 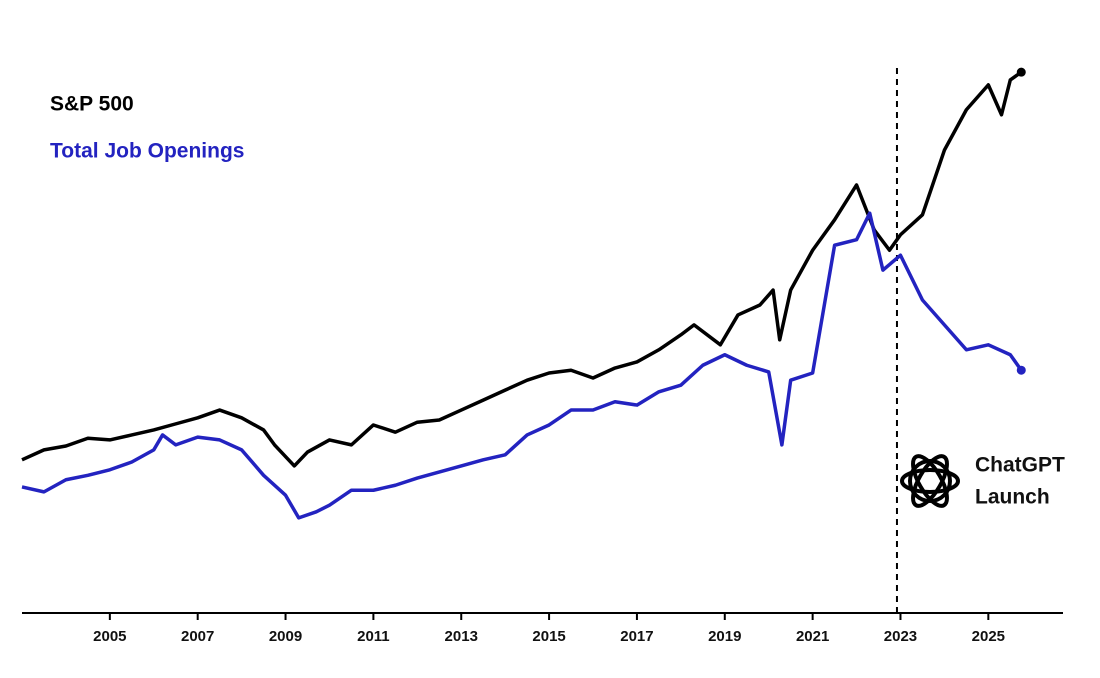 I want to click on openai-logo, so click(x=930, y=481).